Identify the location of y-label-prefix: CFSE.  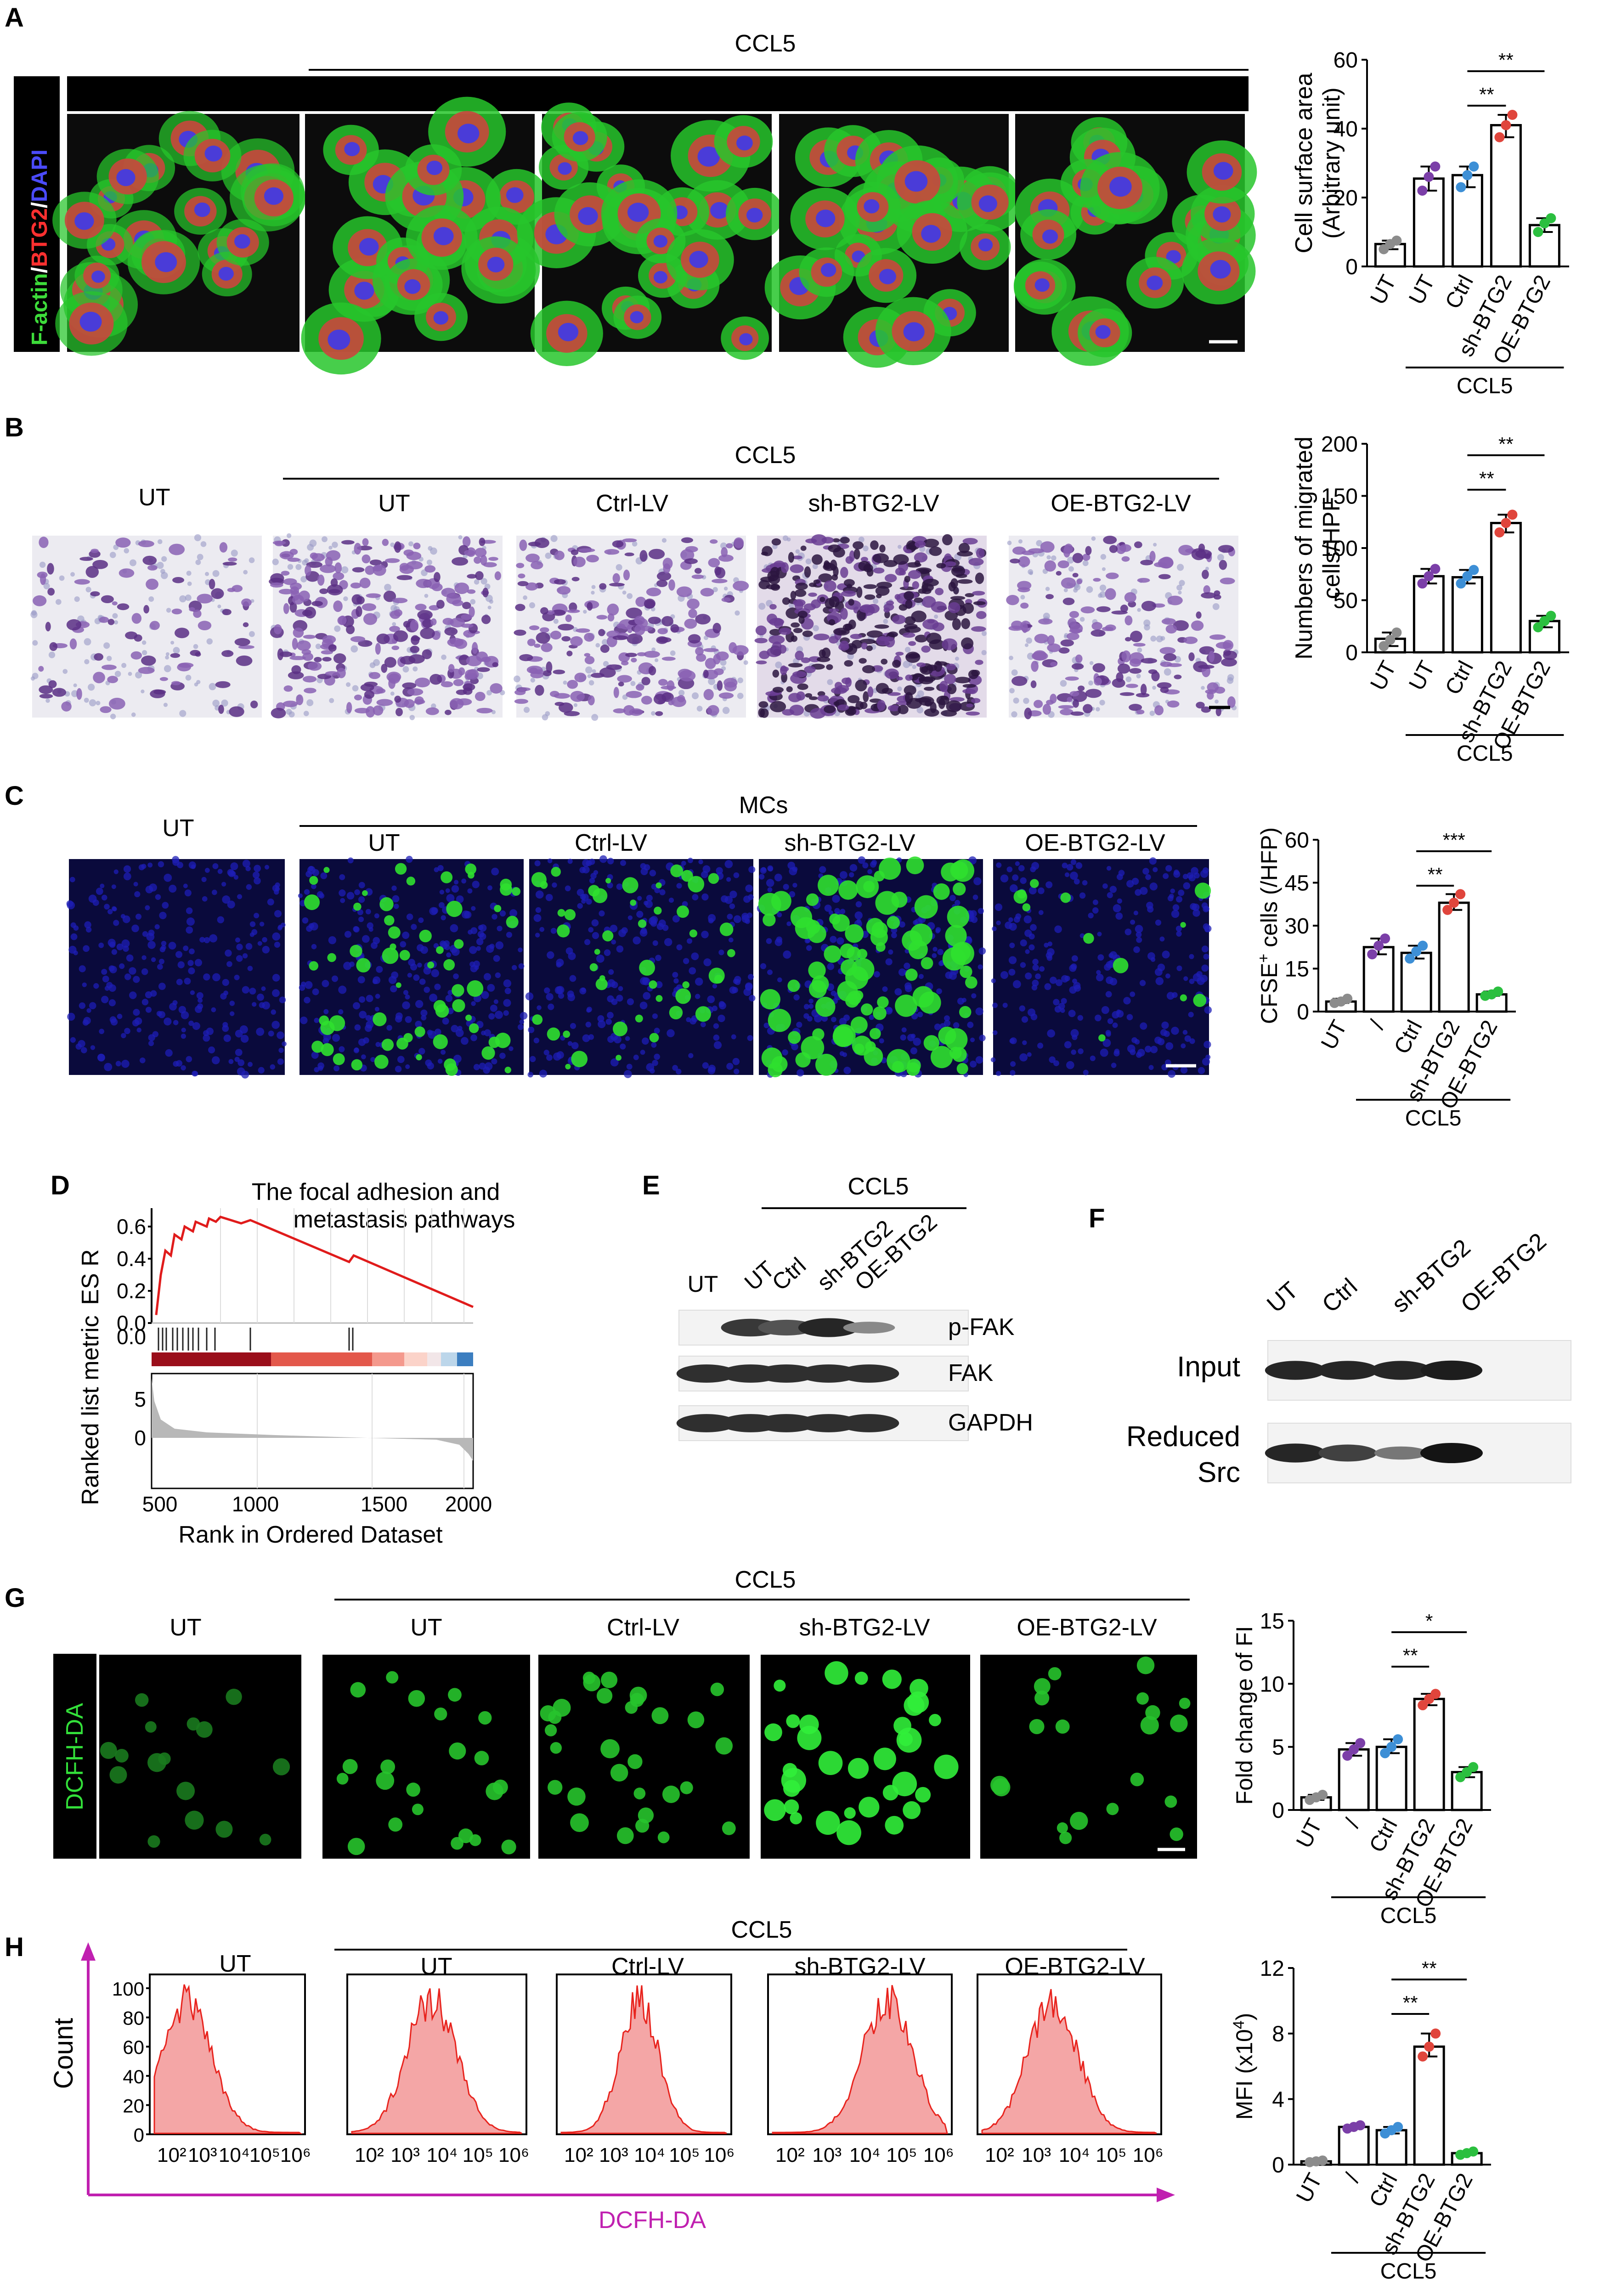
(1269, 993).